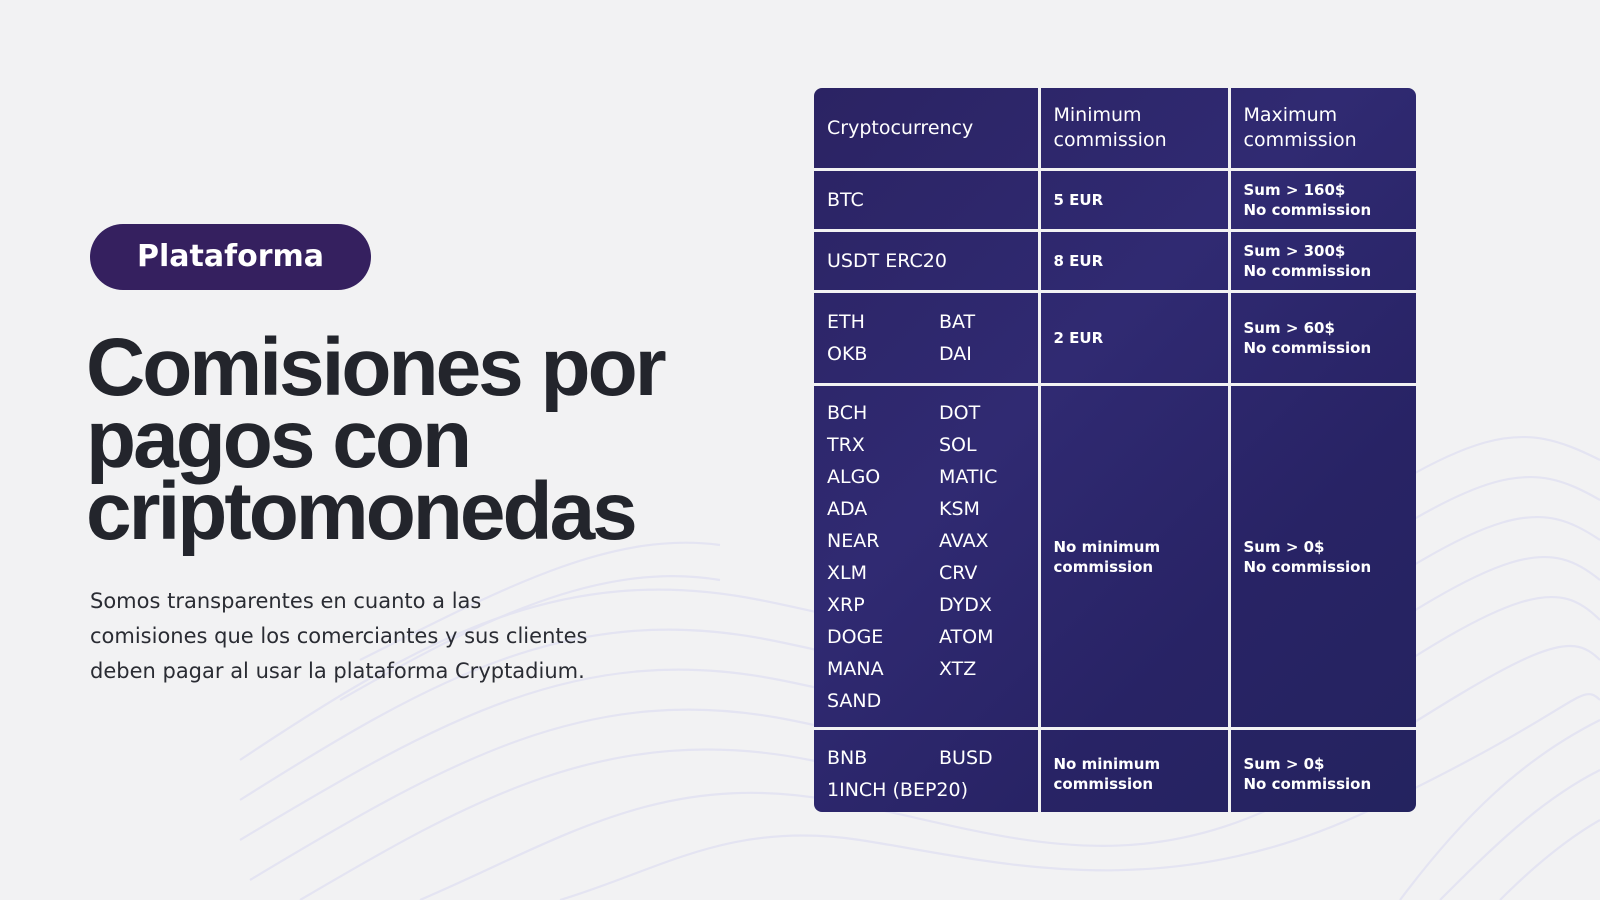  What do you see at coordinates (958, 444) in the screenshot?
I see `coin-name: SOL` at bounding box center [958, 444].